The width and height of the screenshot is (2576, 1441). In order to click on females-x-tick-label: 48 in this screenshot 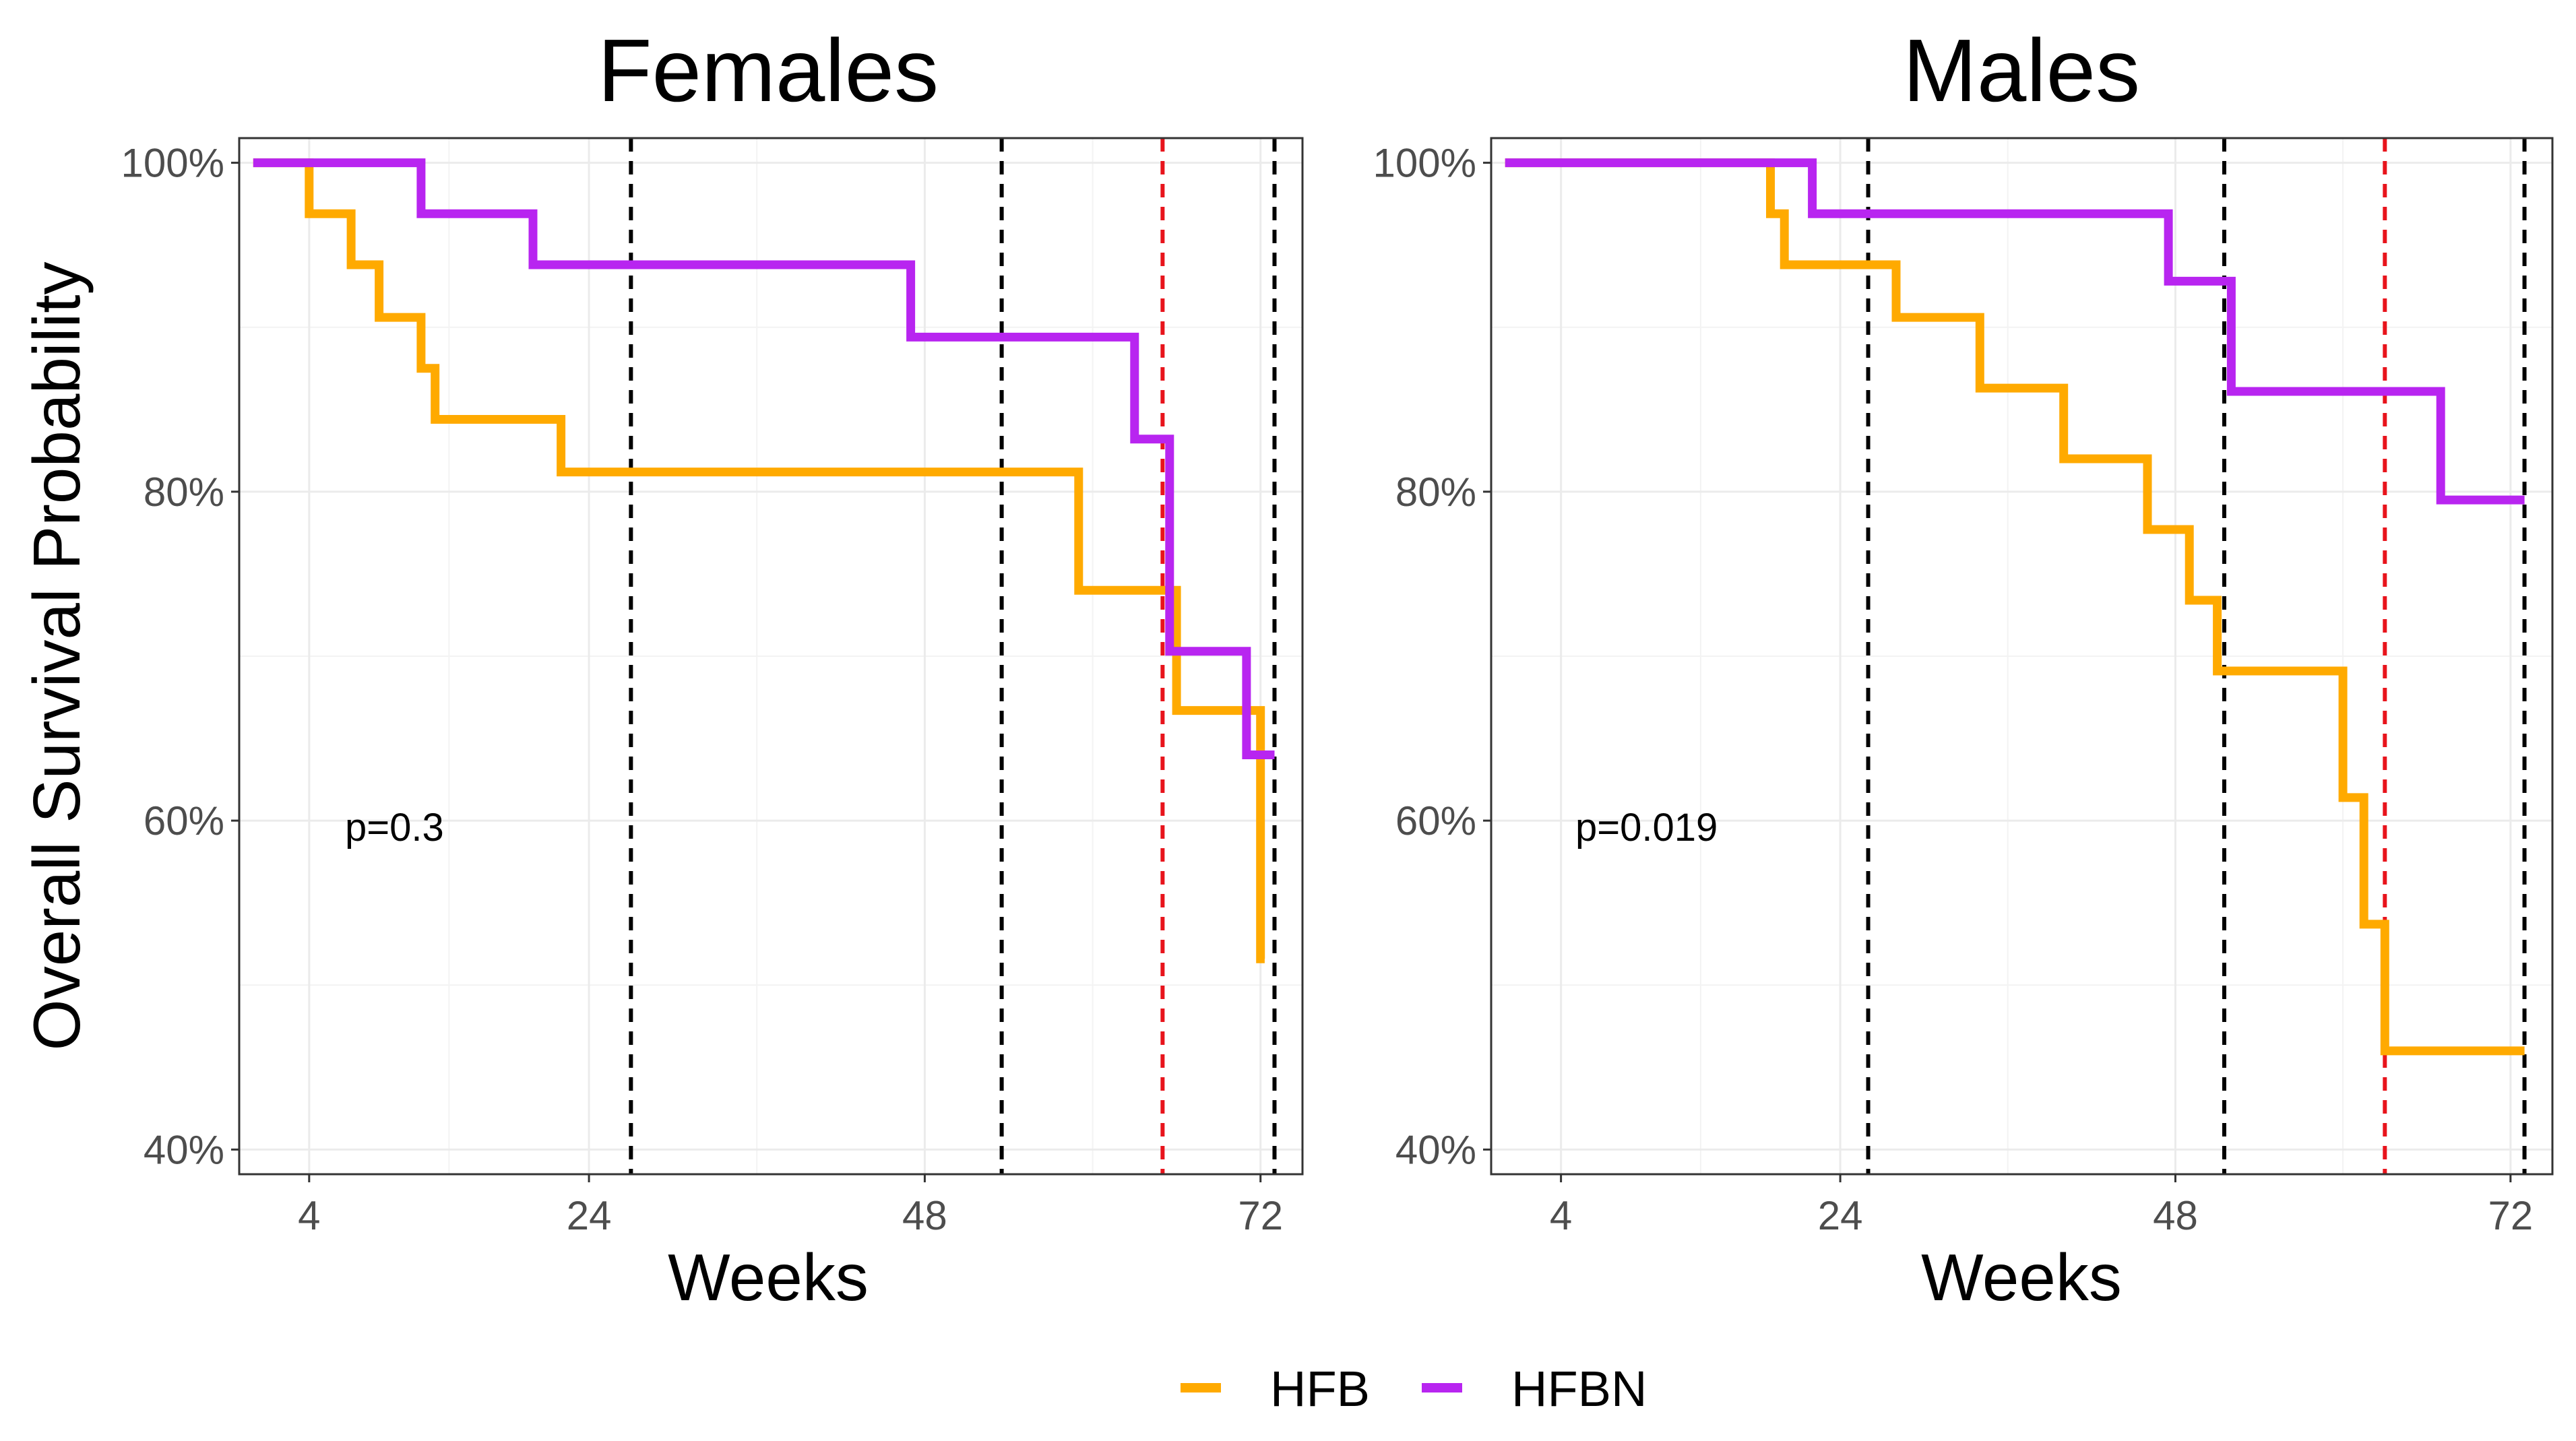, I will do `click(924, 1215)`.